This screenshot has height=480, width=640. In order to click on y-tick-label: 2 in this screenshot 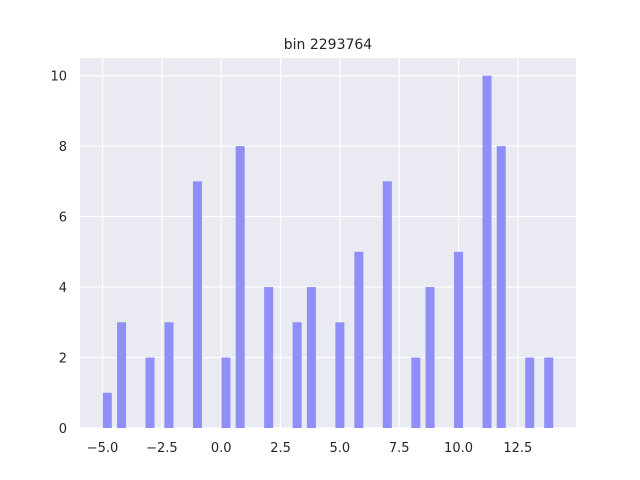, I will do `click(63, 359)`.